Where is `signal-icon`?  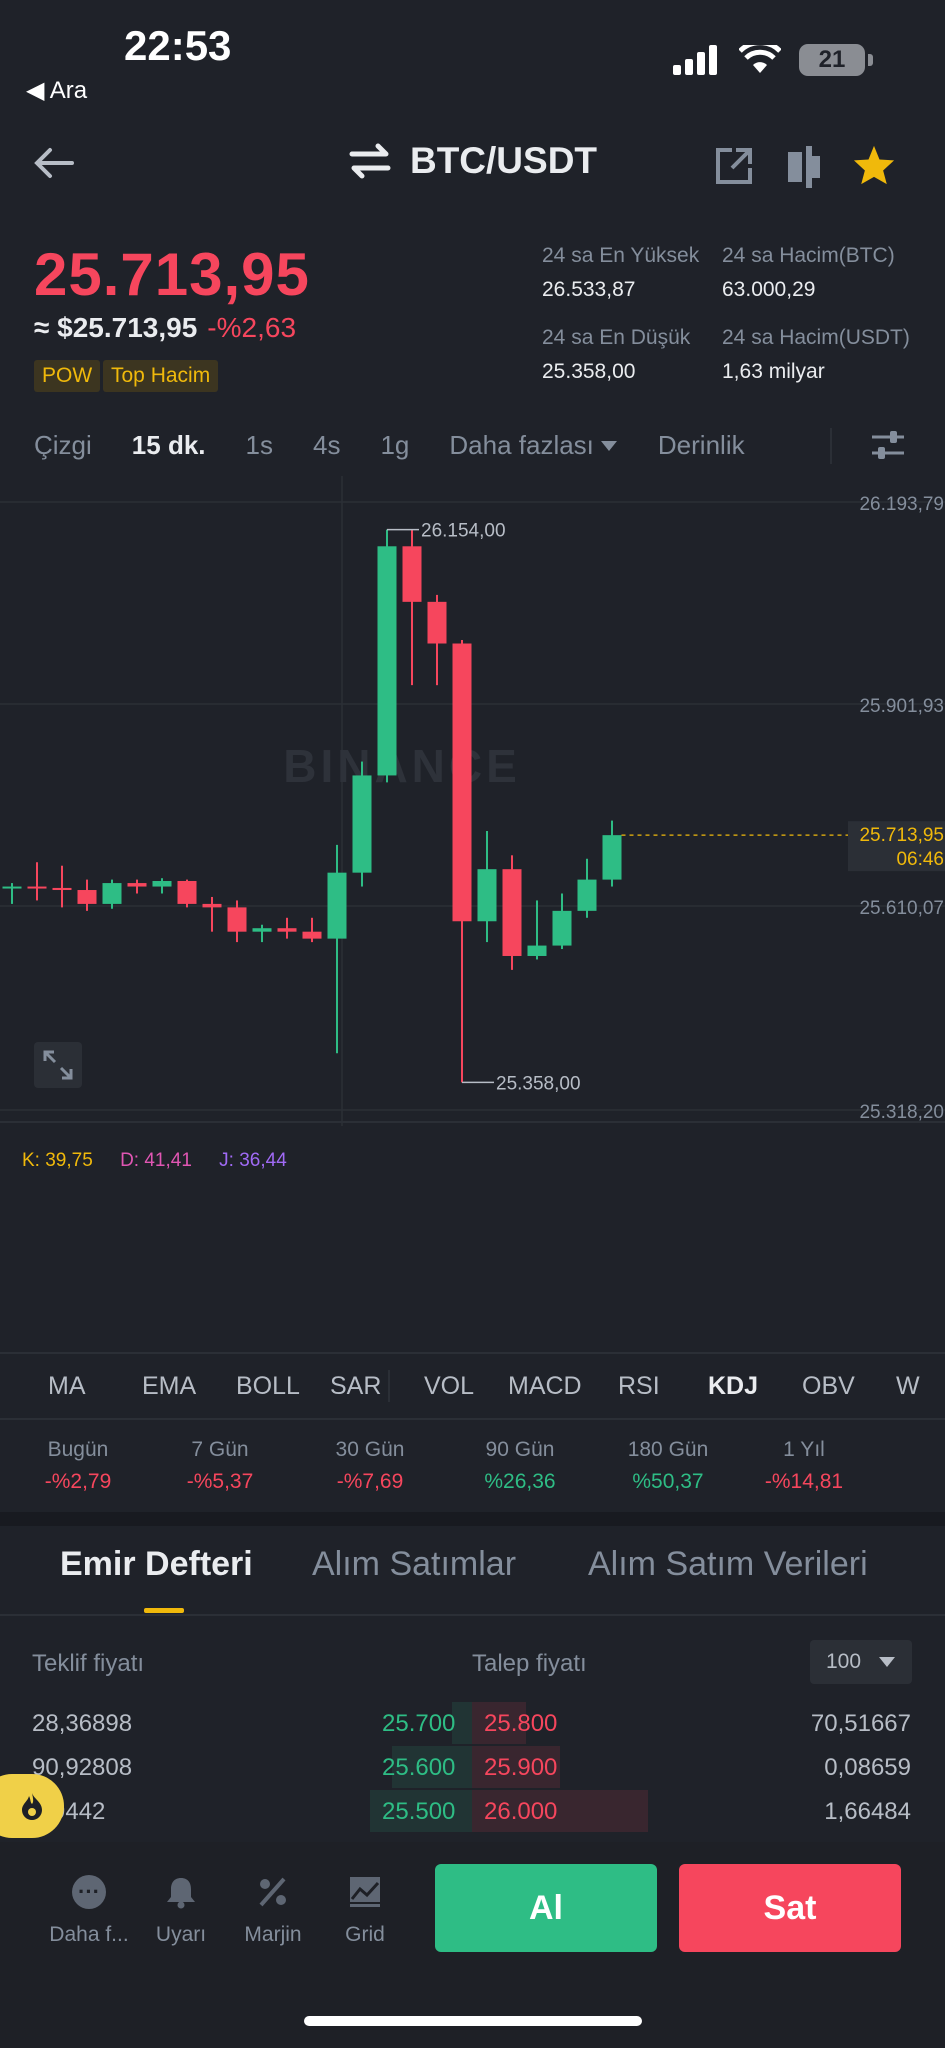 signal-icon is located at coordinates (695, 60).